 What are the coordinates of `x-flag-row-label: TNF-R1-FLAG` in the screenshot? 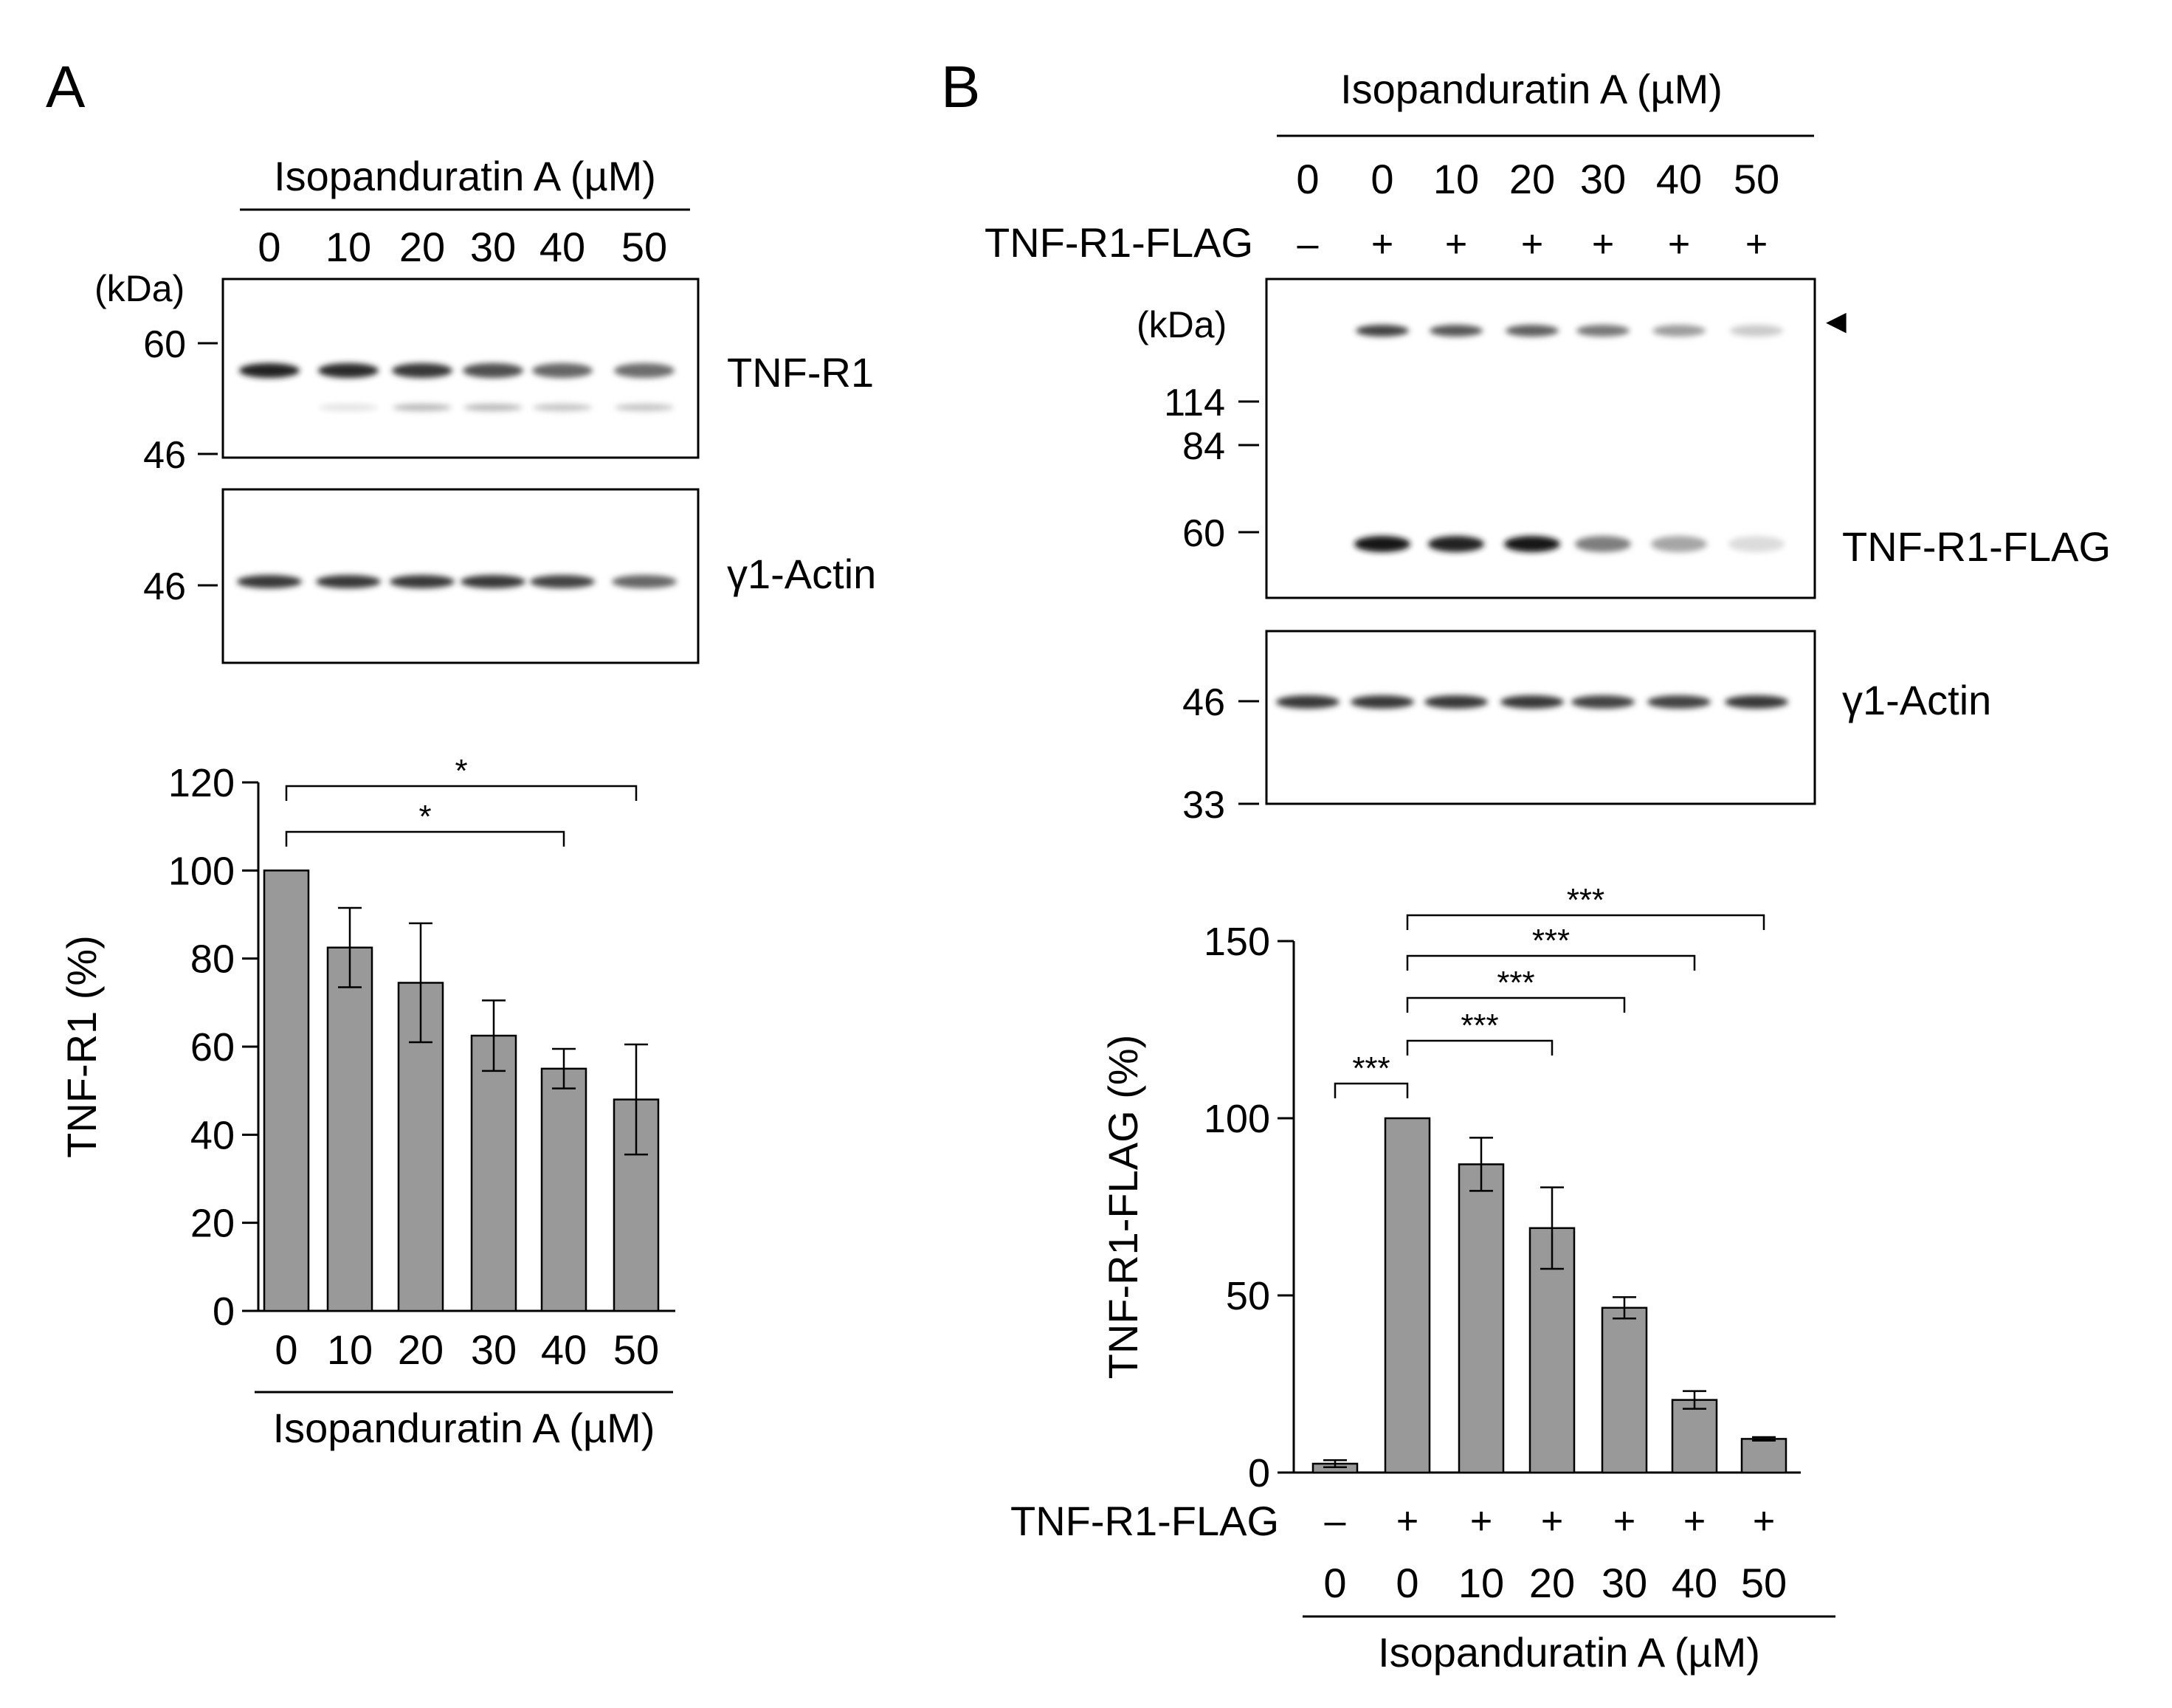 It's located at (1144, 1521).